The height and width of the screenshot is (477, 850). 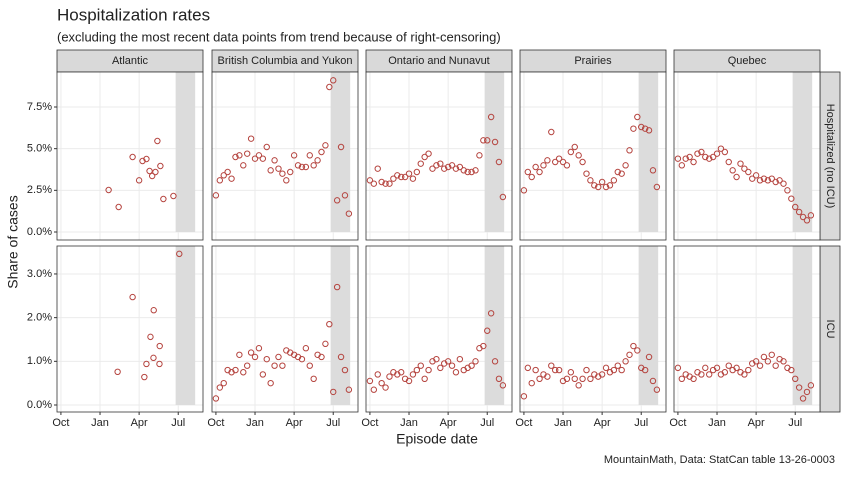 What do you see at coordinates (523, 423) in the screenshot?
I see `x-tick-label: Oct` at bounding box center [523, 423].